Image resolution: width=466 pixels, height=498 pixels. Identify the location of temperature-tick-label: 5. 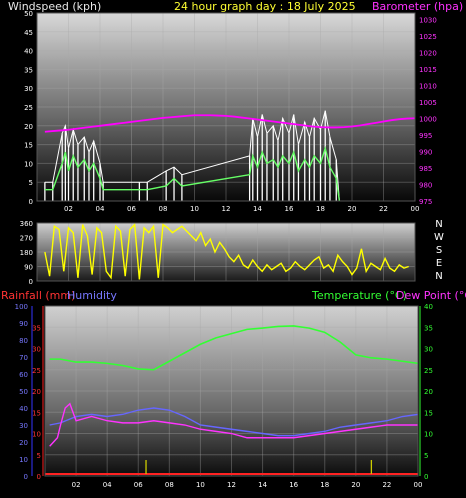
(426, 456).